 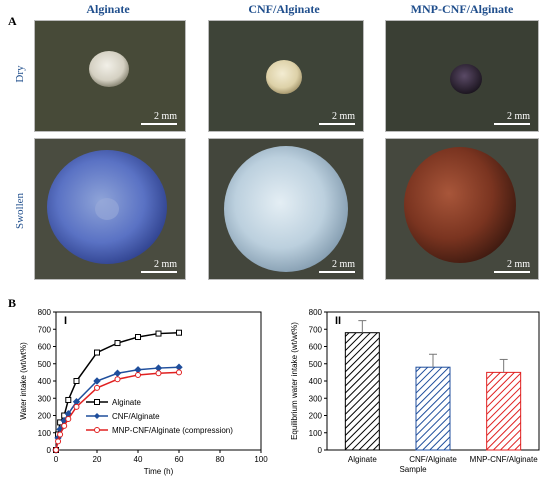 What do you see at coordinates (12, 21) in the screenshot?
I see `panel-a-letter: A` at bounding box center [12, 21].